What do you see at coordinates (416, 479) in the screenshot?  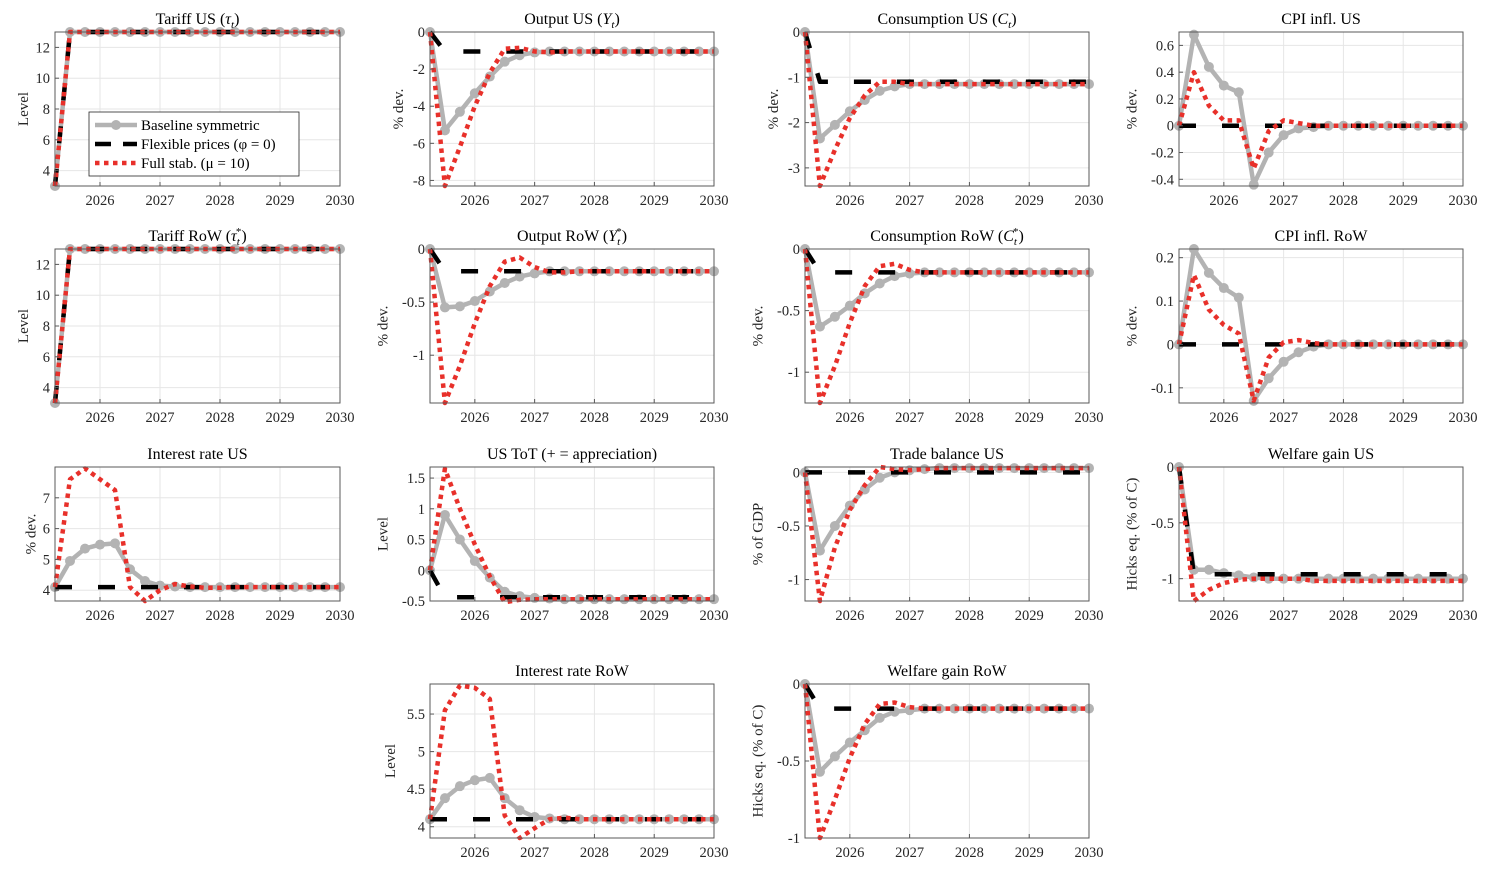 I see `y-tick-label: 1.5` at bounding box center [416, 479].